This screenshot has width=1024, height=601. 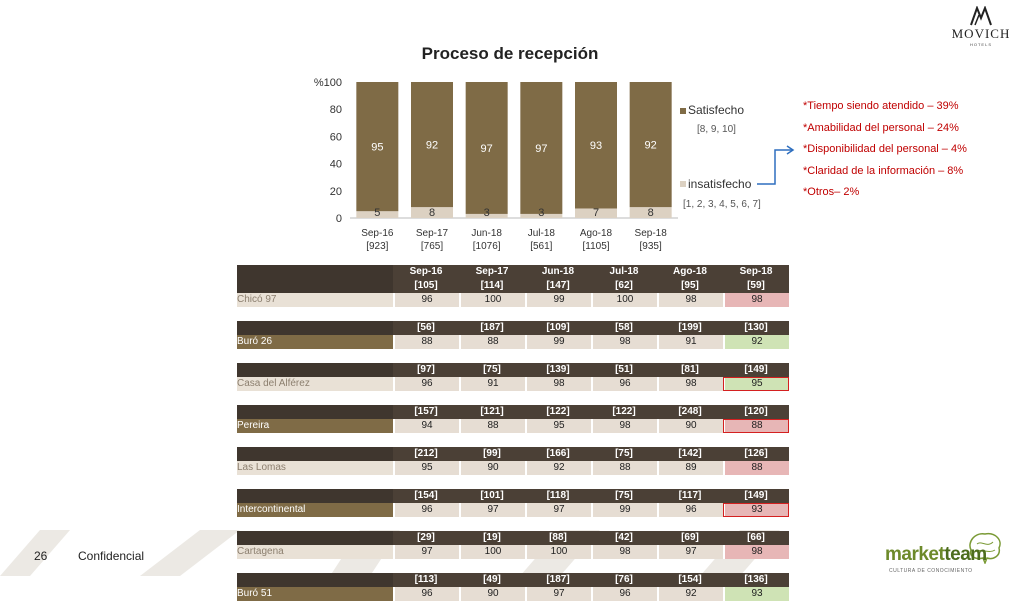 I want to click on row-n-value: [56], so click(x=426, y=328).